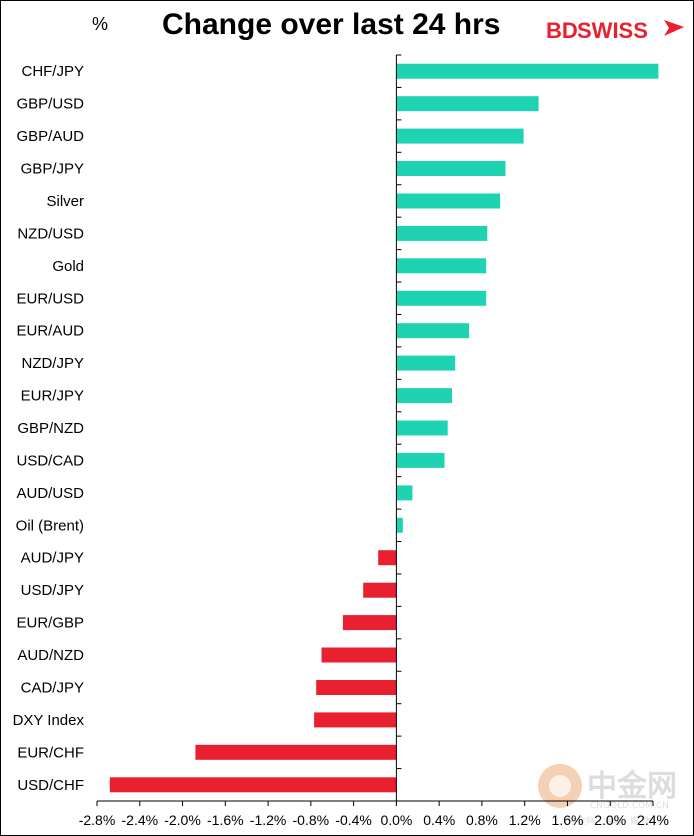  What do you see at coordinates (50, 298) in the screenshot?
I see `category-label: EUR/USD` at bounding box center [50, 298].